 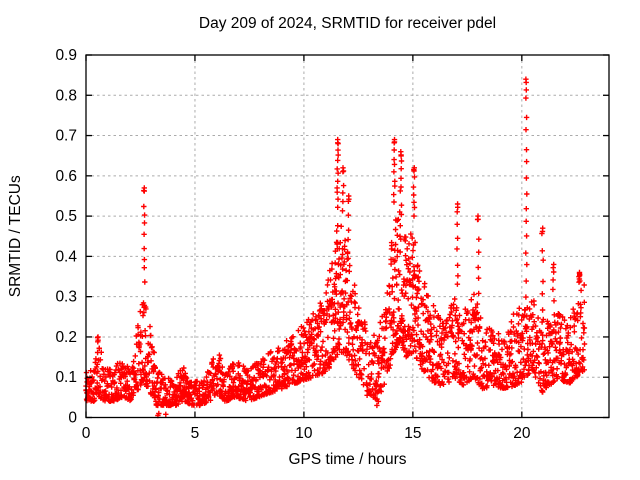 What do you see at coordinates (66, 237) in the screenshot?
I see `y-tick-labels: 0 0.1 0.2 0.3 0.4 0.5 0.6 0.7 0.8 0.9` at bounding box center [66, 237].